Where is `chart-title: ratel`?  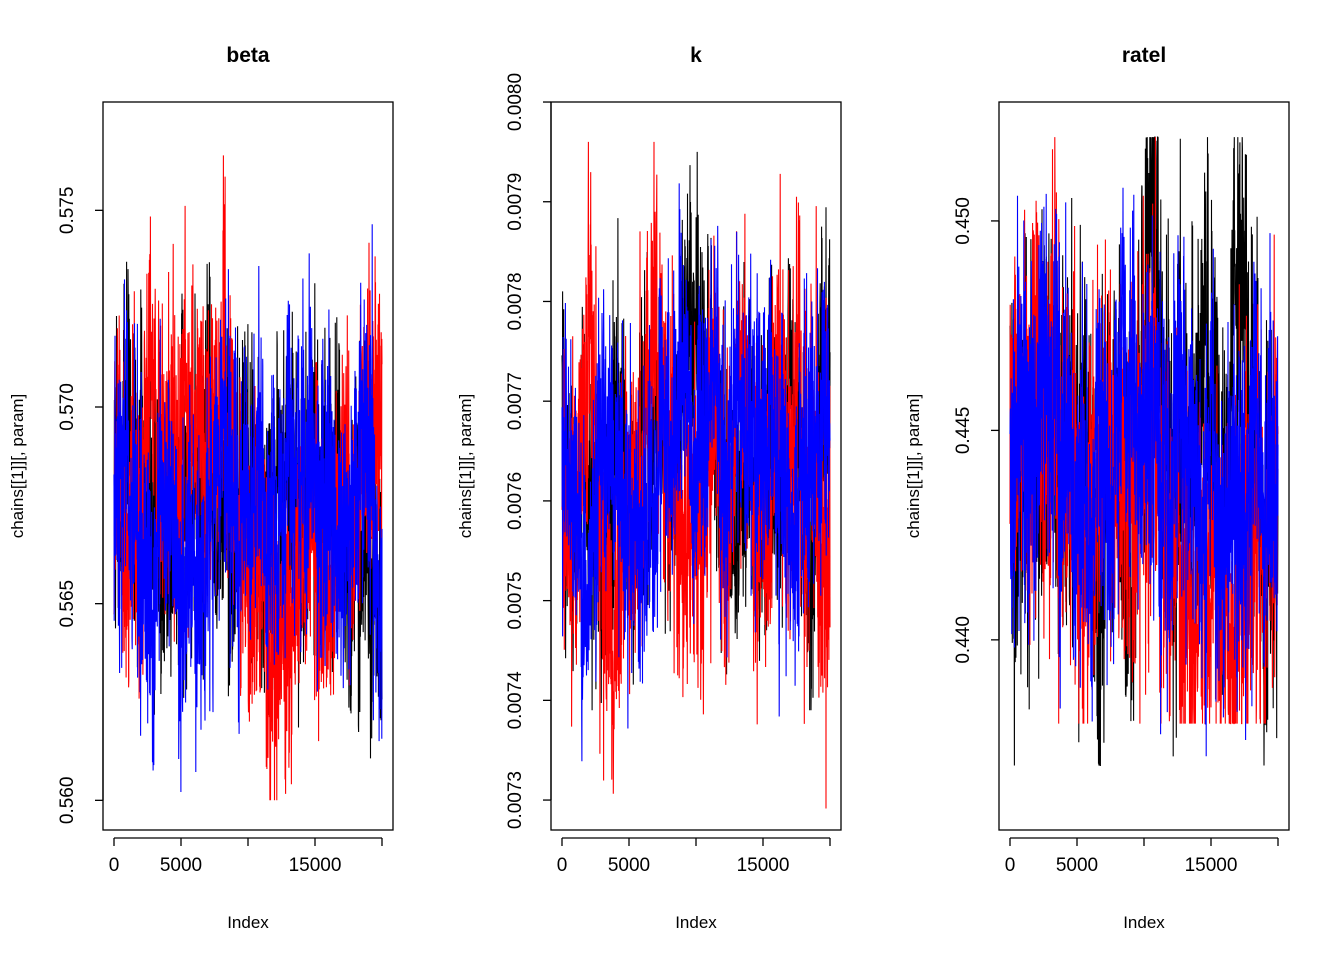 chart-title: ratel is located at coordinates (1144, 55).